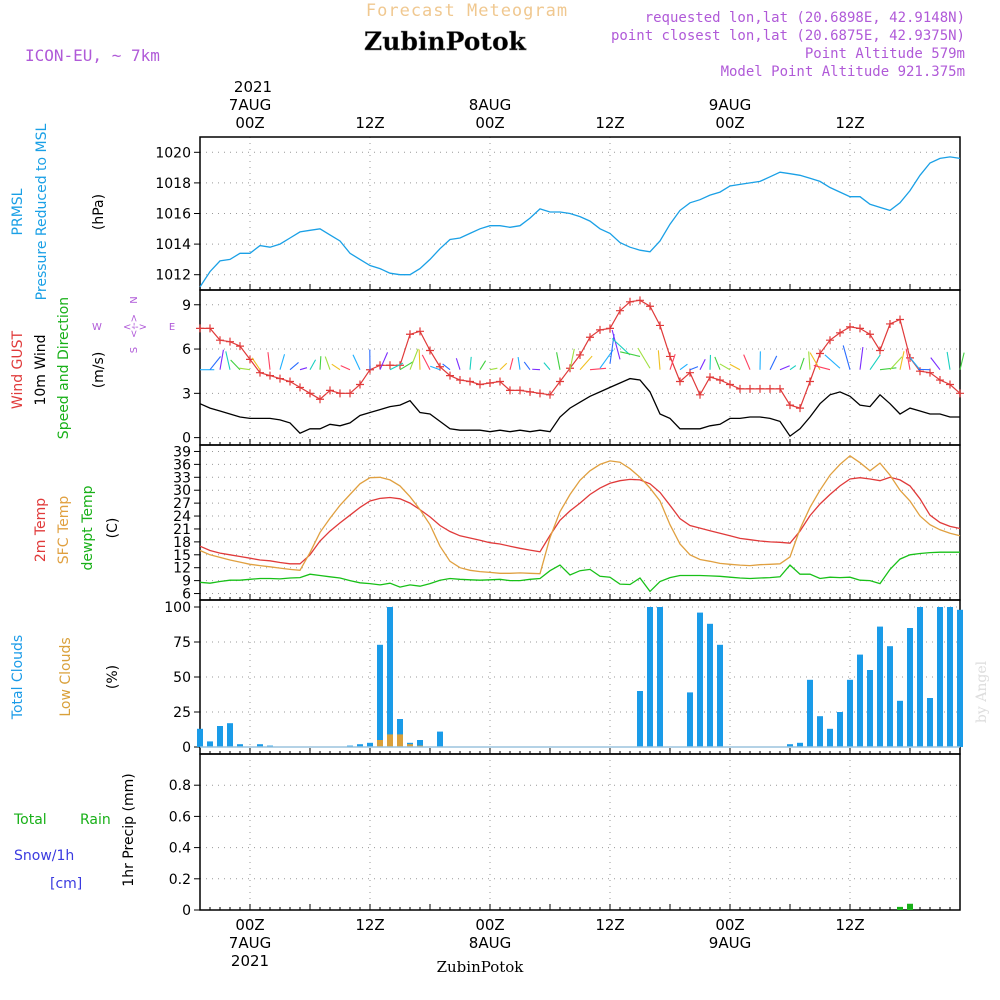 The height and width of the screenshot is (1000, 1000). Describe the element at coordinates (64, 368) in the screenshot. I see `wind-dir-label: Speed and Direction` at that location.